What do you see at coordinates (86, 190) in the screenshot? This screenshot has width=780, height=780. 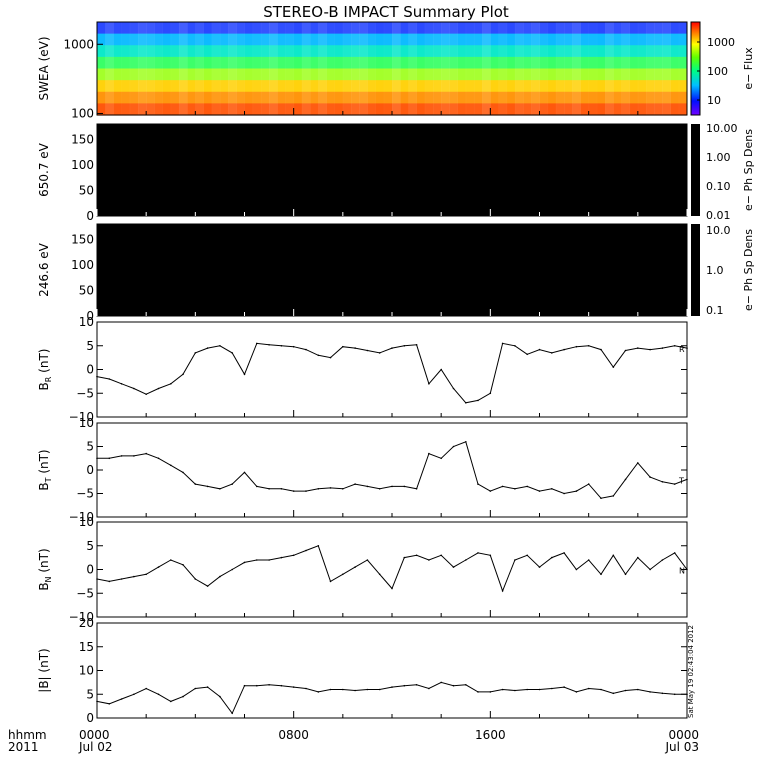 I see `y-tick-label: 50` at bounding box center [86, 190].